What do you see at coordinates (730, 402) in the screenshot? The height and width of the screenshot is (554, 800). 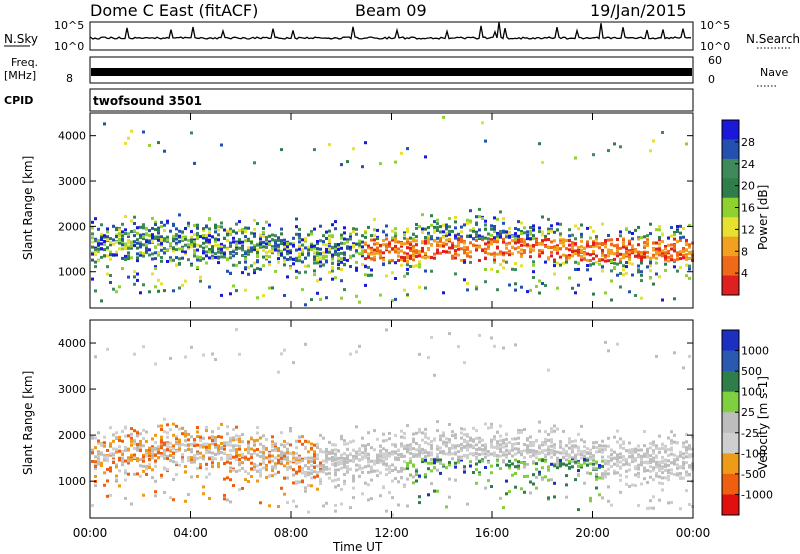 I see `colorbar-swatch` at bounding box center [730, 402].